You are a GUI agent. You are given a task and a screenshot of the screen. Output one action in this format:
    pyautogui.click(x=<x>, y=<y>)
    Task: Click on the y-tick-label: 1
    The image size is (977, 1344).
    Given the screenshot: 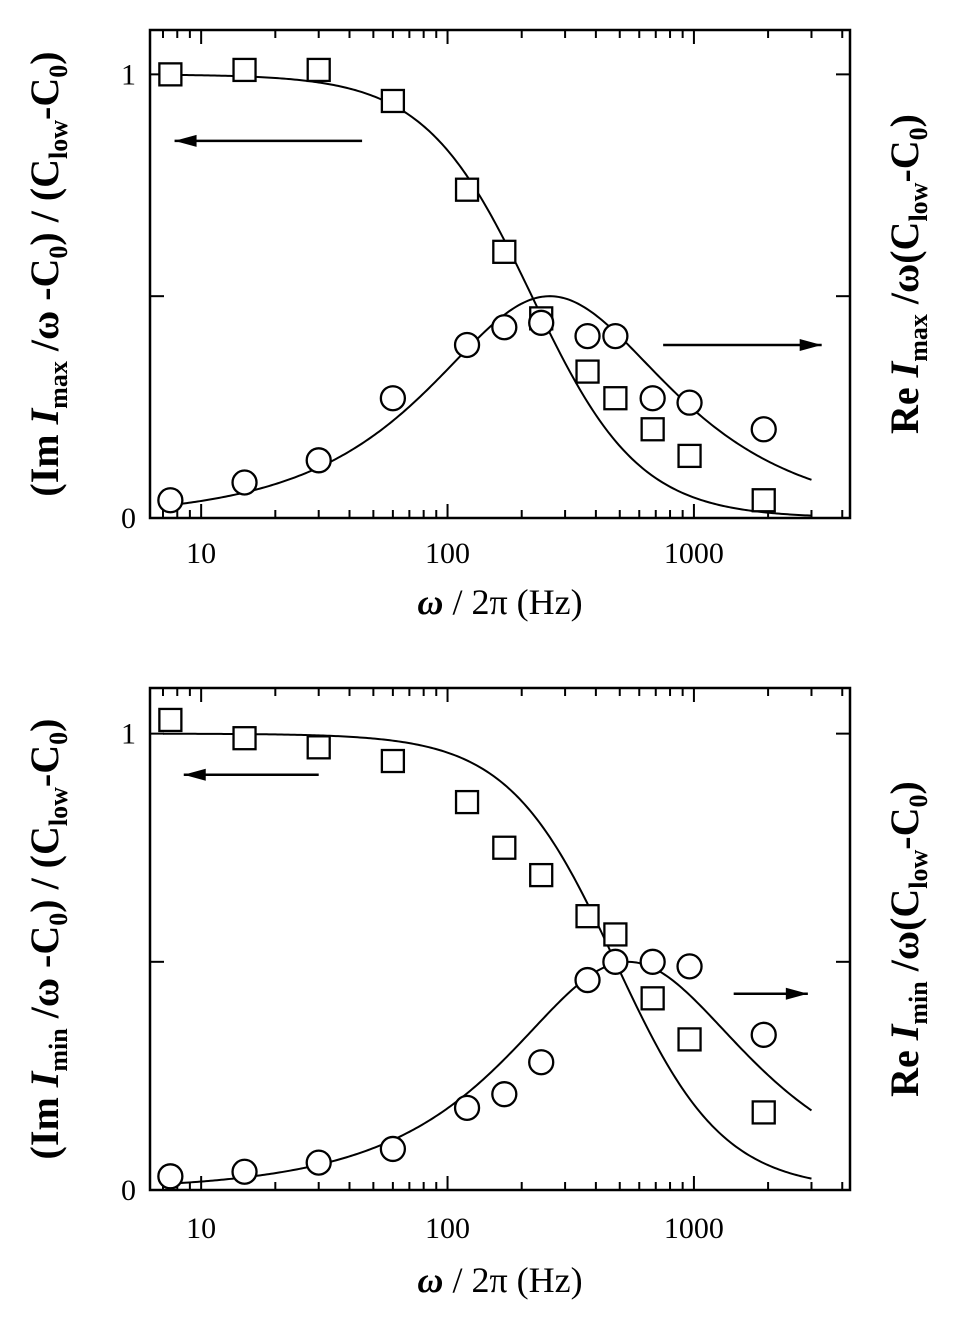 What is the action you would take?
    pyautogui.click(x=128, y=74)
    